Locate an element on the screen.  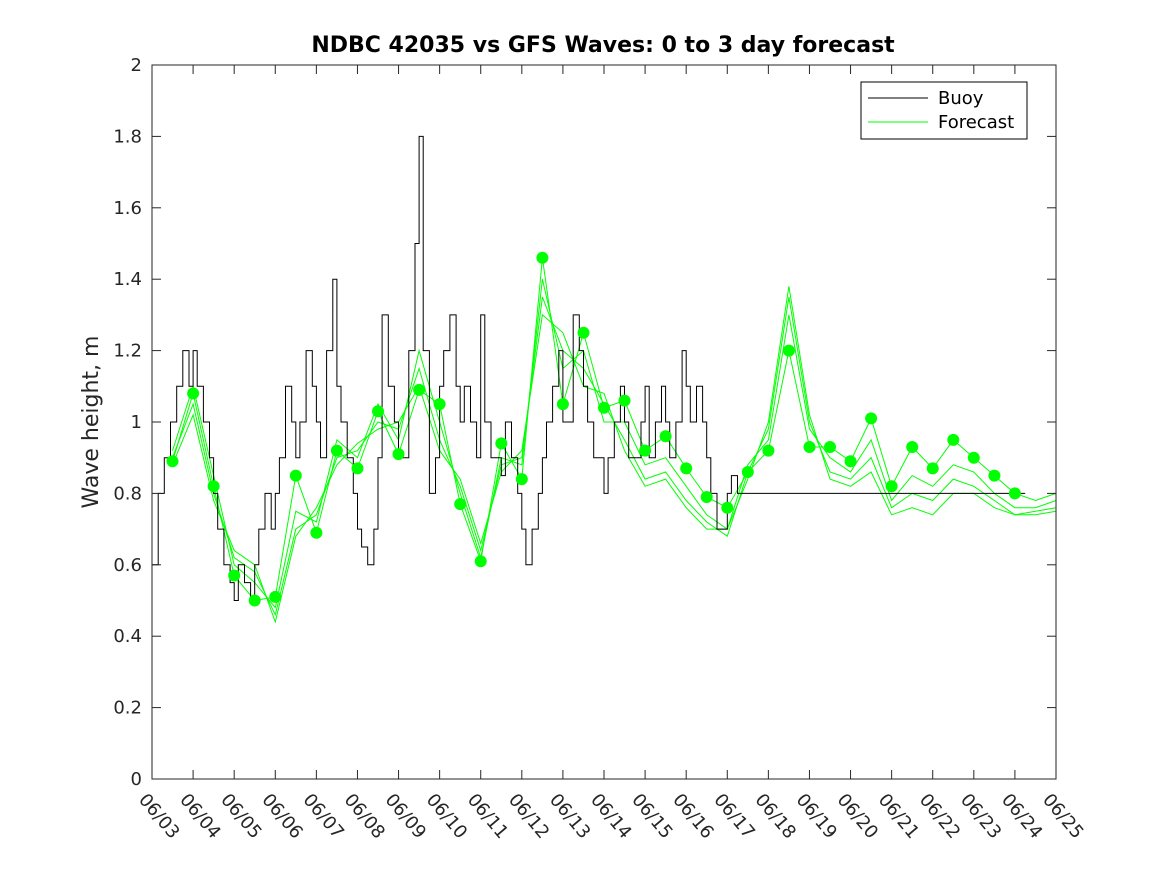
x-tick-label: 06/09 is located at coordinates (405, 816).